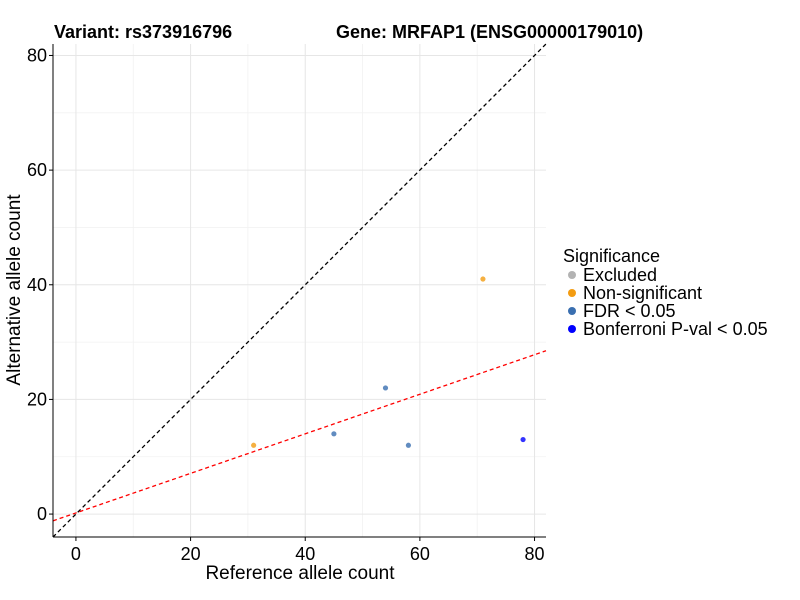 The image size is (800, 600). Describe the element at coordinates (37, 170) in the screenshot. I see `y-tick-label: 60` at that location.